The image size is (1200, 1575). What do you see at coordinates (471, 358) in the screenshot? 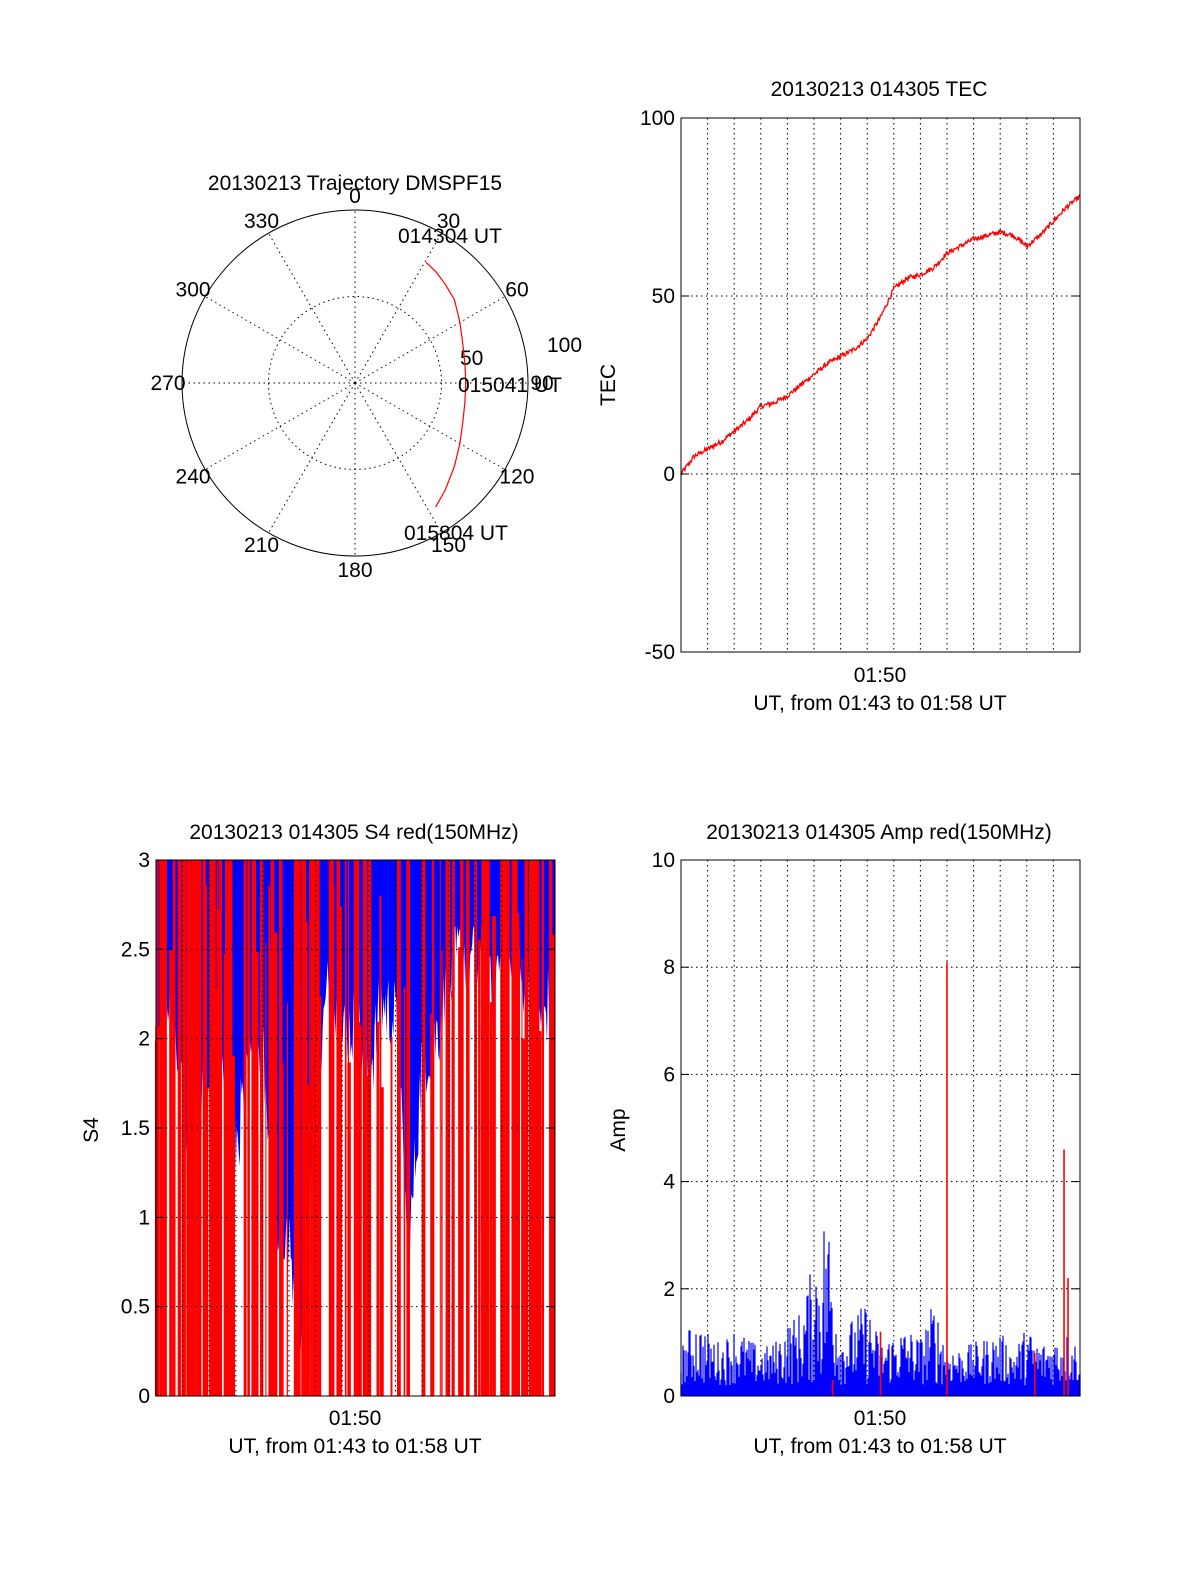
I see `polar-radial-label-50: 50` at bounding box center [471, 358].